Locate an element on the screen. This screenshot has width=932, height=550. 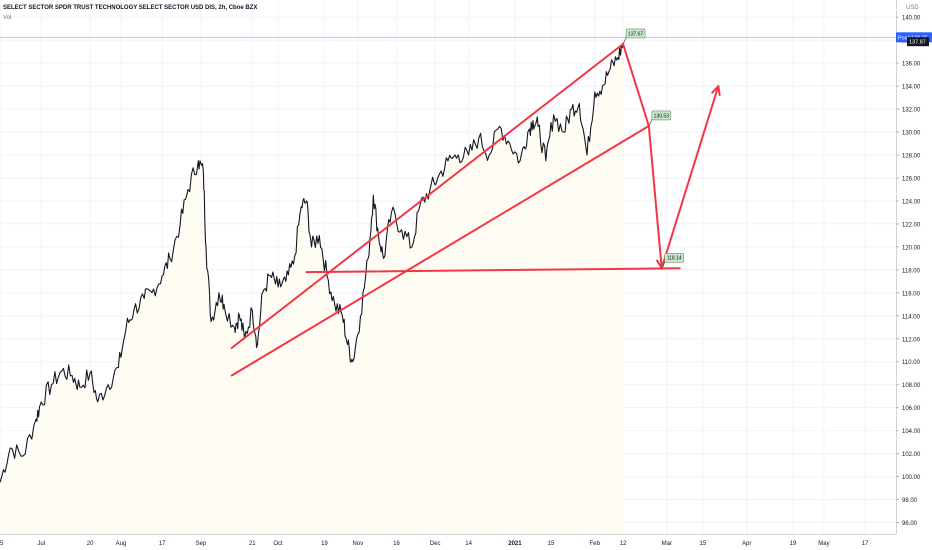
annotation-callout: 130.53 is located at coordinates (660, 118).